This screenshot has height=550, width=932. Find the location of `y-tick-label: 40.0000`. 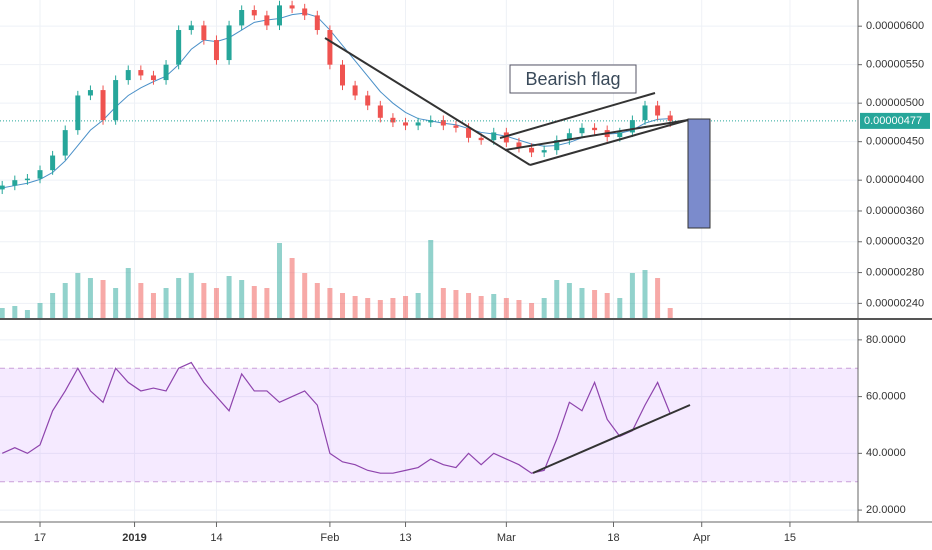

y-tick-label: 40.0000 is located at coordinates (886, 453).